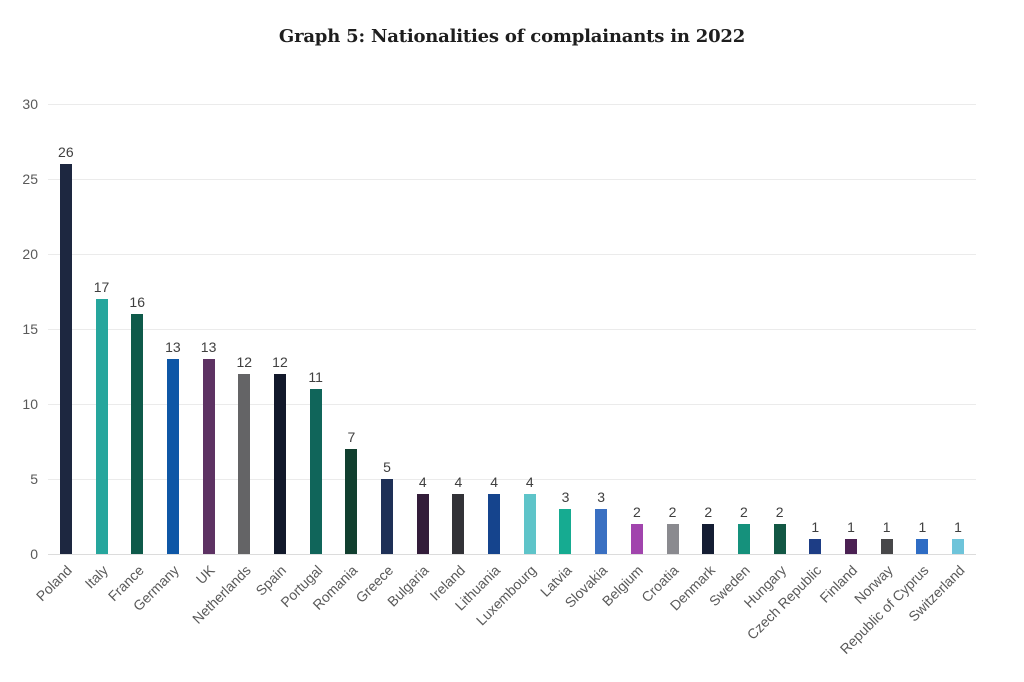 Image resolution: width=1024 pixels, height=682 pixels. I want to click on x-axis-label-poland: Poland, so click(54, 583).